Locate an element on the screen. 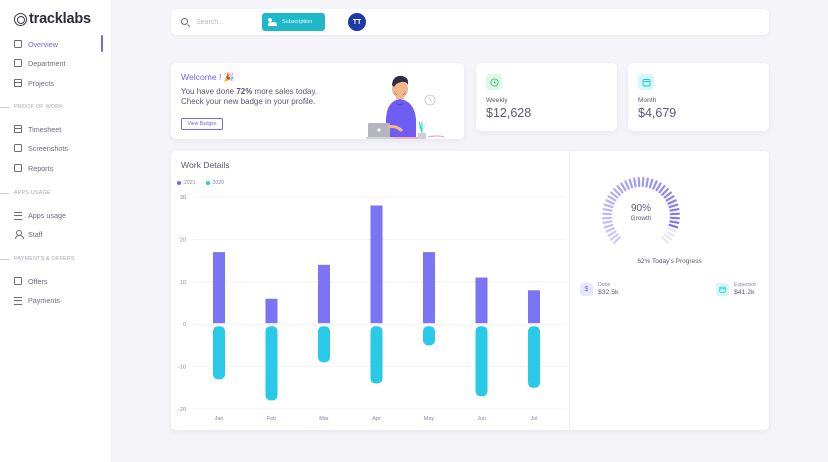  sidebar-item-apps-usage: Apps usage is located at coordinates (40, 215).